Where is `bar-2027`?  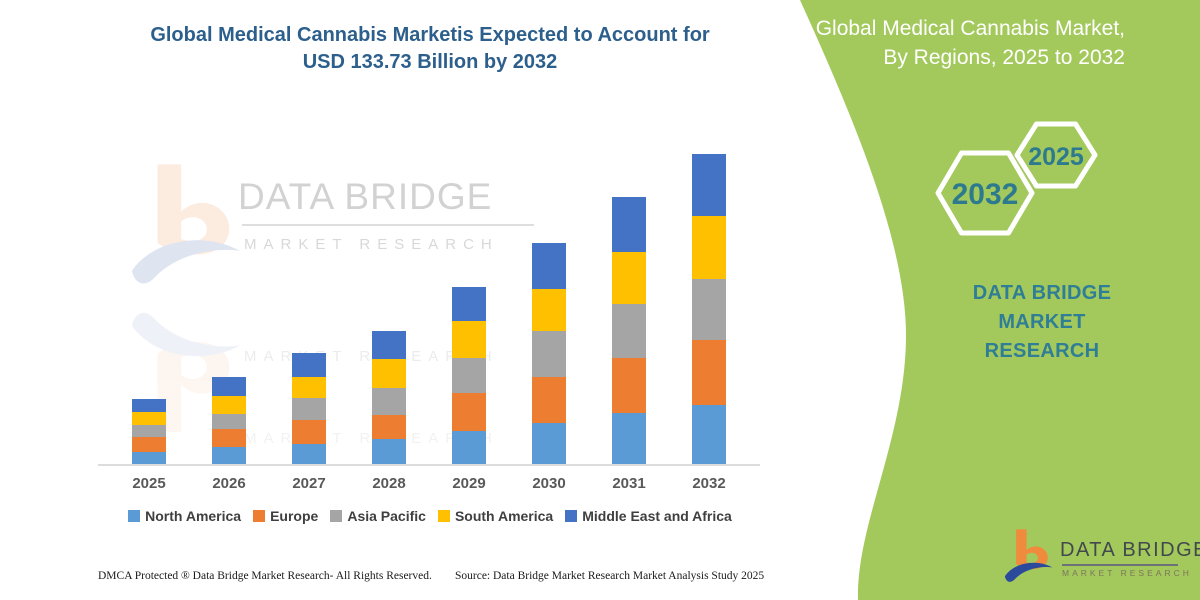 bar-2027 is located at coordinates (309, 408).